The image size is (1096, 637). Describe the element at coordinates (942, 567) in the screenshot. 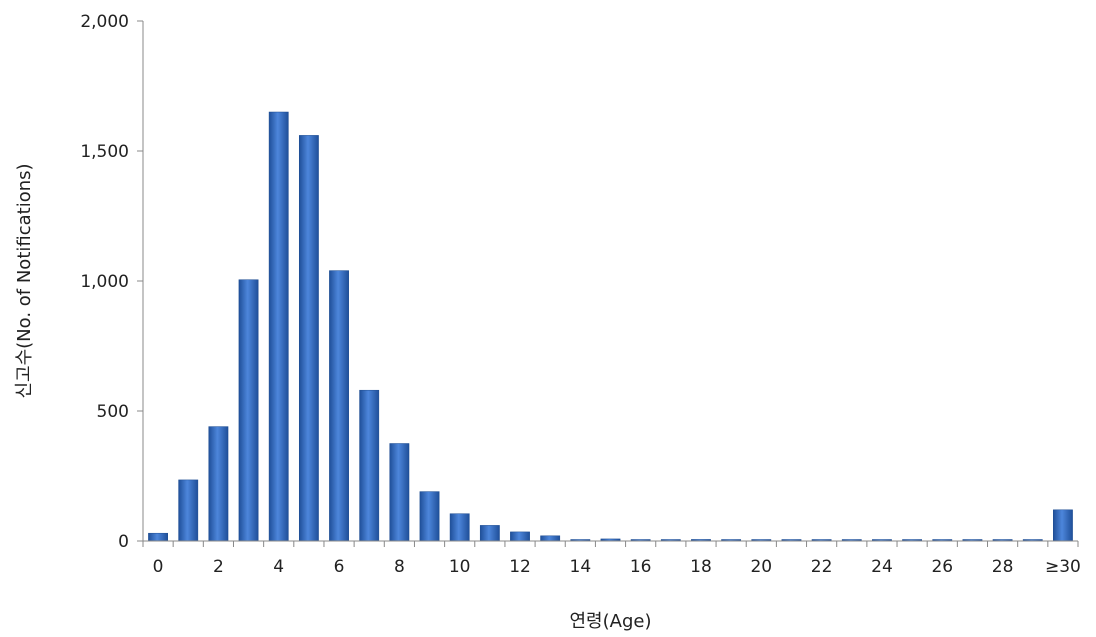

I see `x-tick-label: 26` at that location.